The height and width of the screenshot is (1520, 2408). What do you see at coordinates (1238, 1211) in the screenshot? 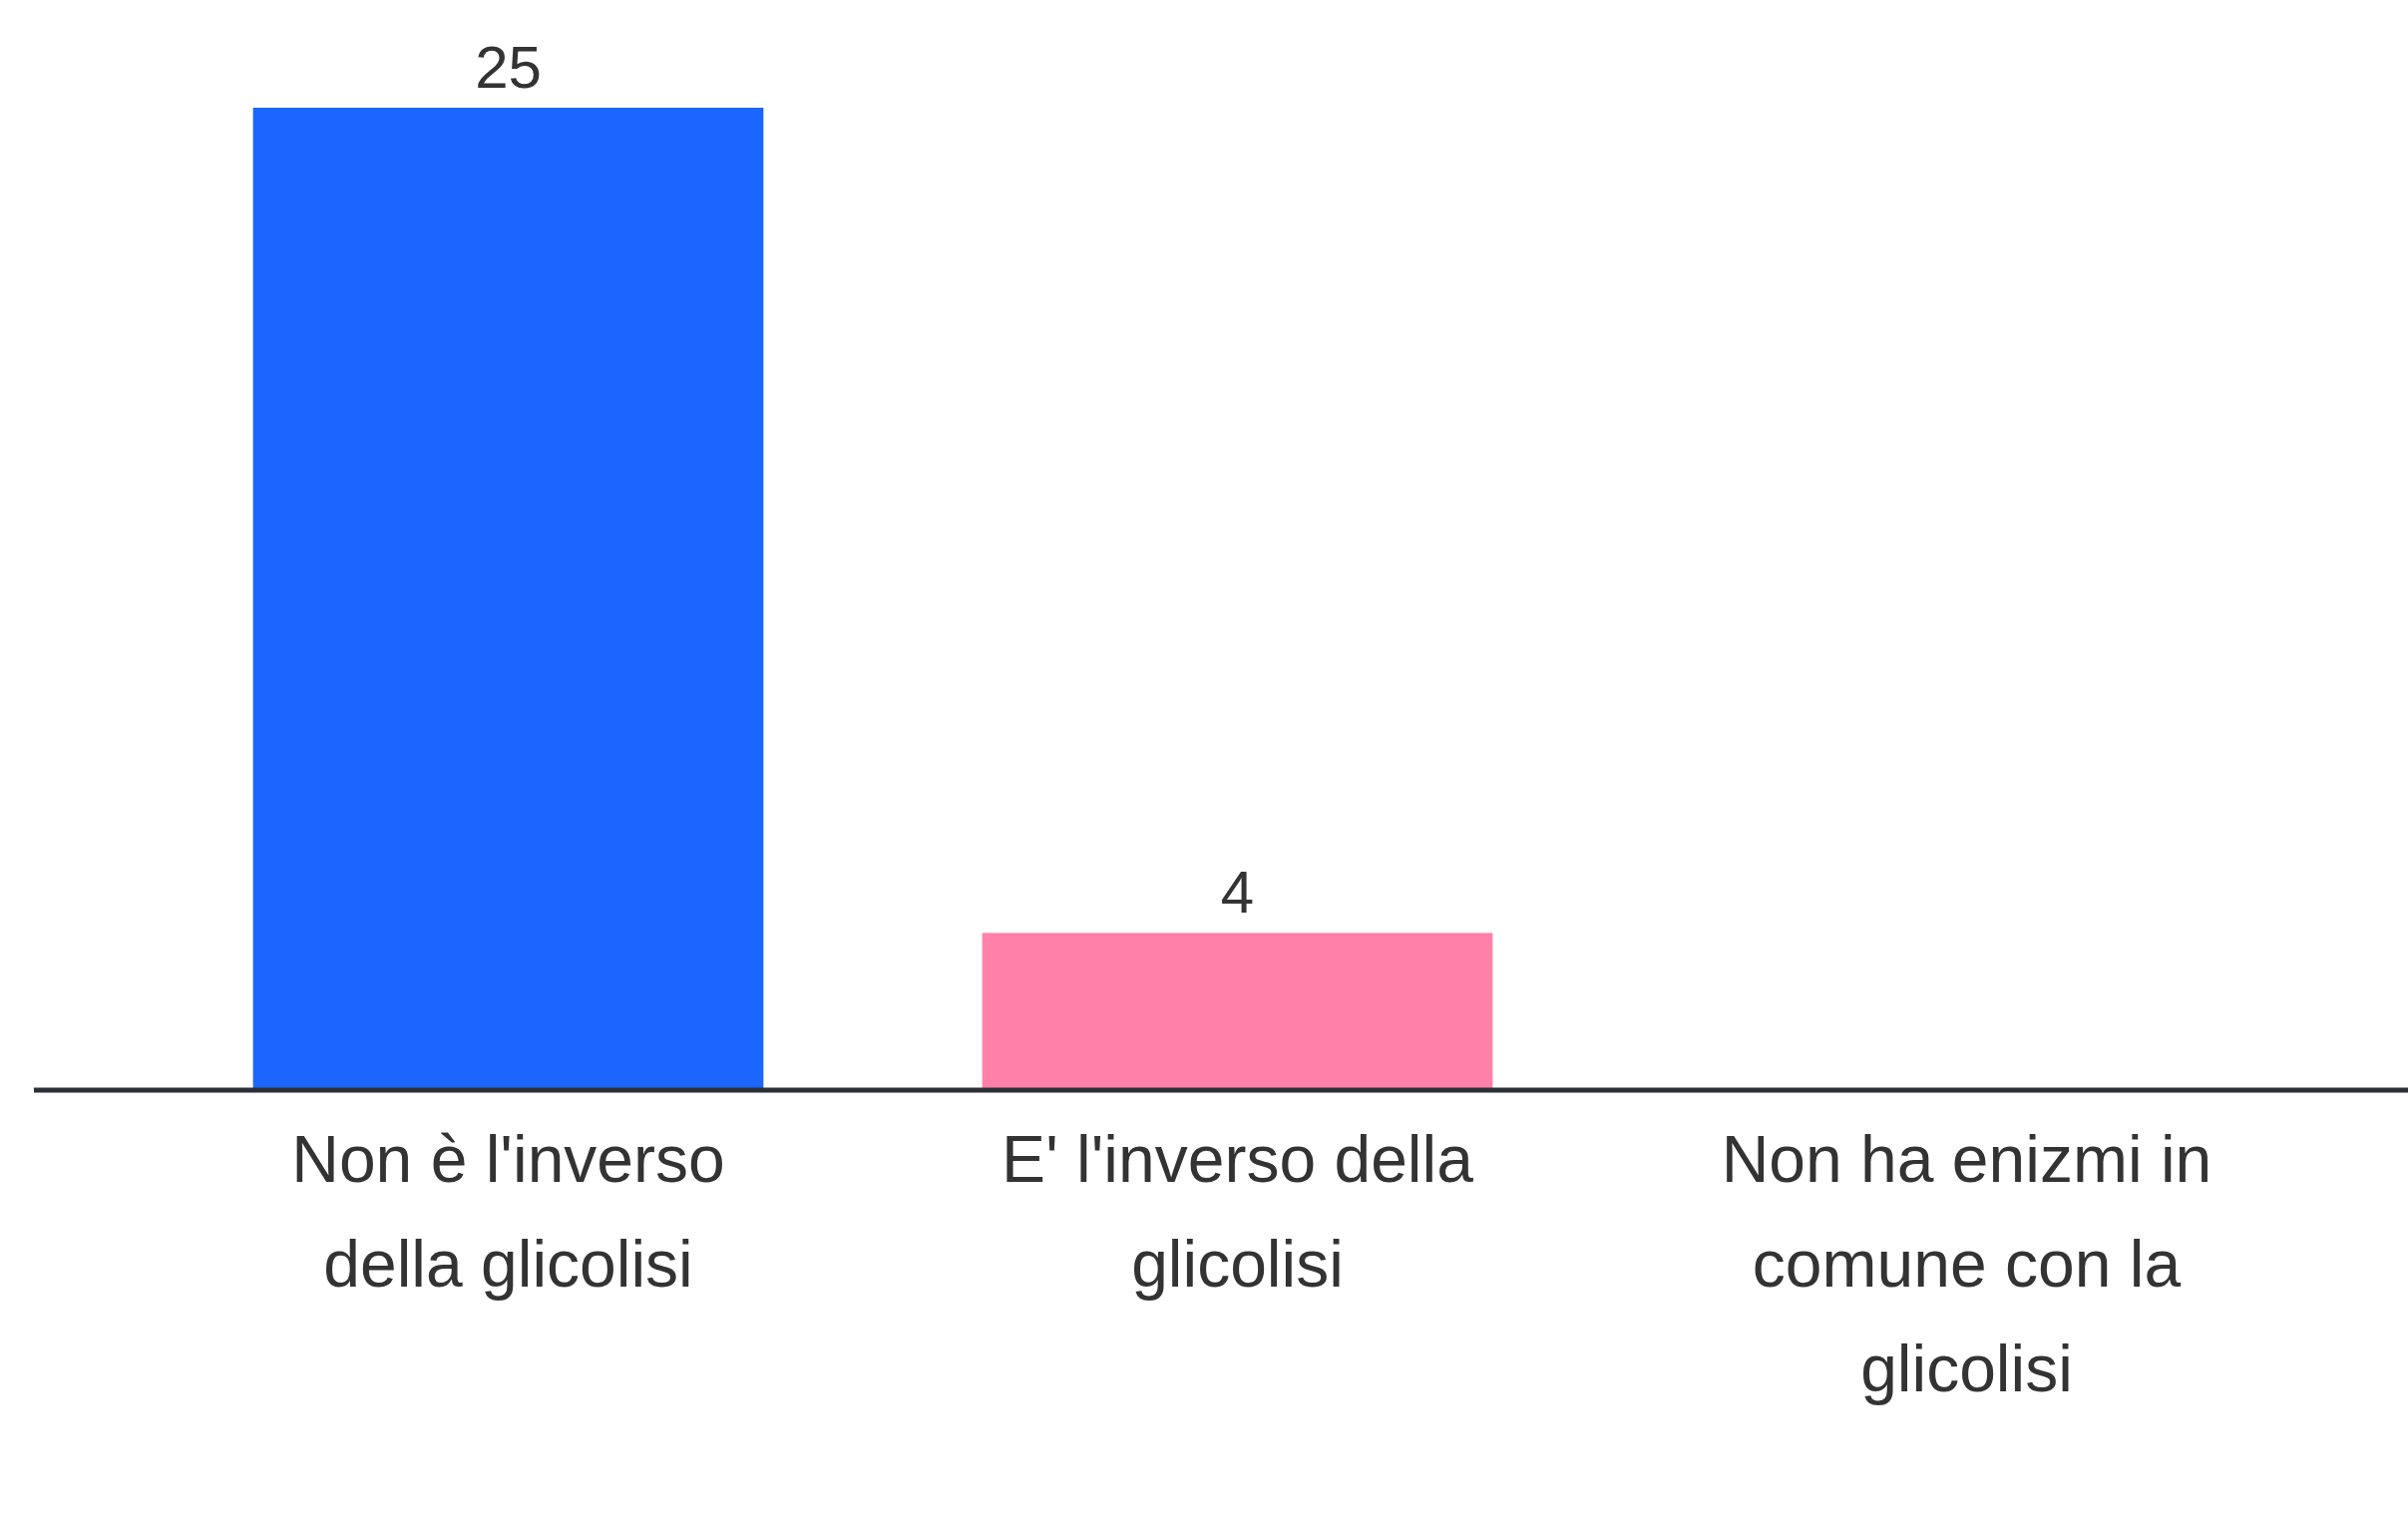
I see `x-tick-label: E' l'inverso della glicolisi` at bounding box center [1238, 1211].